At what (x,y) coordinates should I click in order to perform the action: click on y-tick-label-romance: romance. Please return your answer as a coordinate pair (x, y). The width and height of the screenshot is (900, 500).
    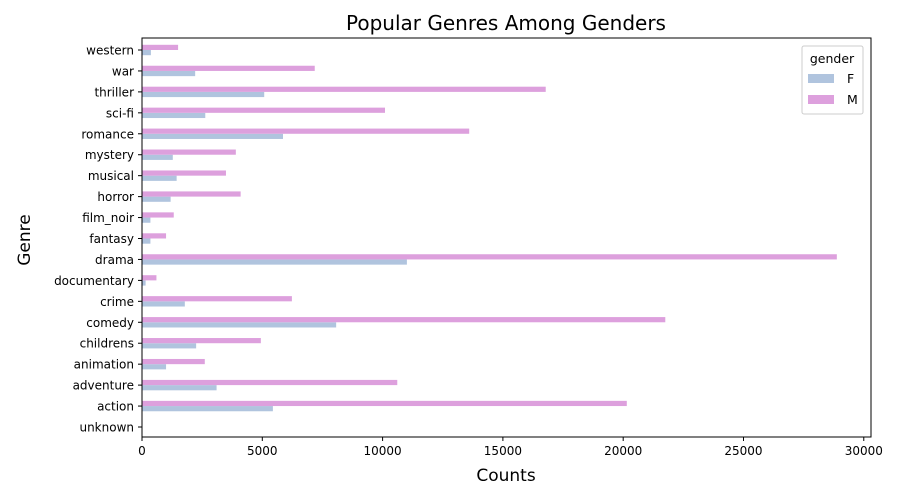
    Looking at the image, I should click on (107, 134).